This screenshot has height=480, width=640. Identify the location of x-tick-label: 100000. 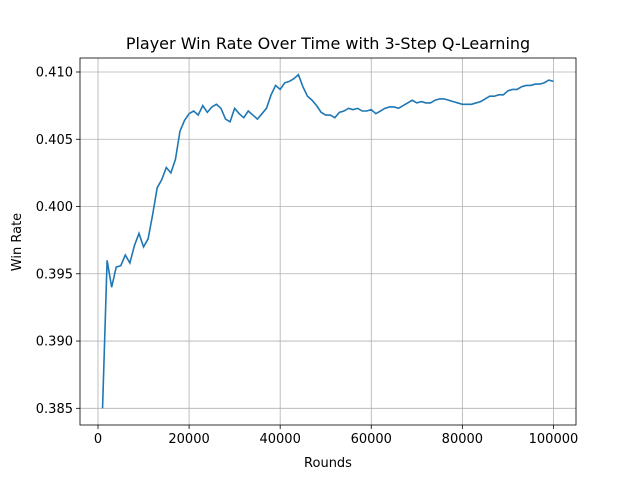
(554, 439).